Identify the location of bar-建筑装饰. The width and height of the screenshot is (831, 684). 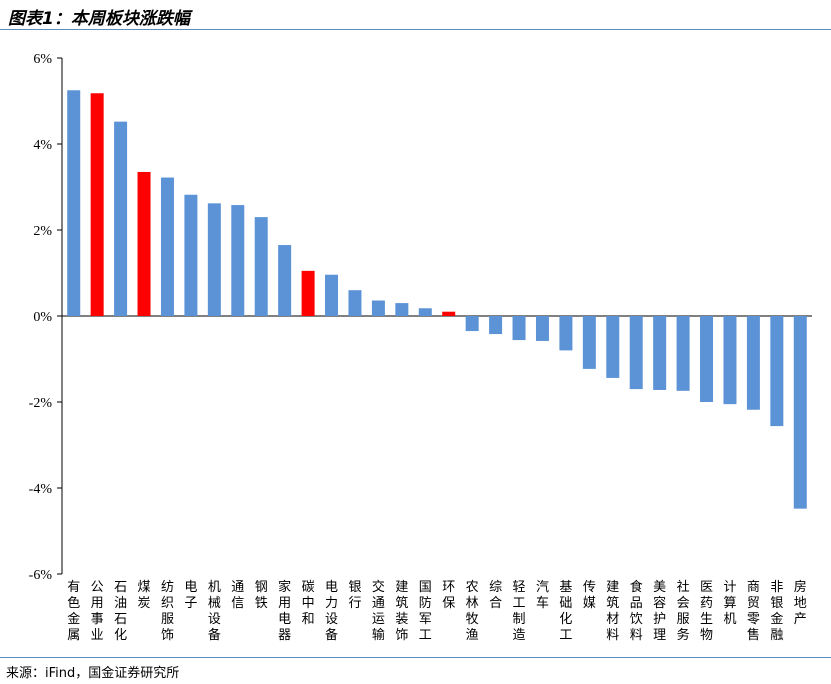
(402, 309).